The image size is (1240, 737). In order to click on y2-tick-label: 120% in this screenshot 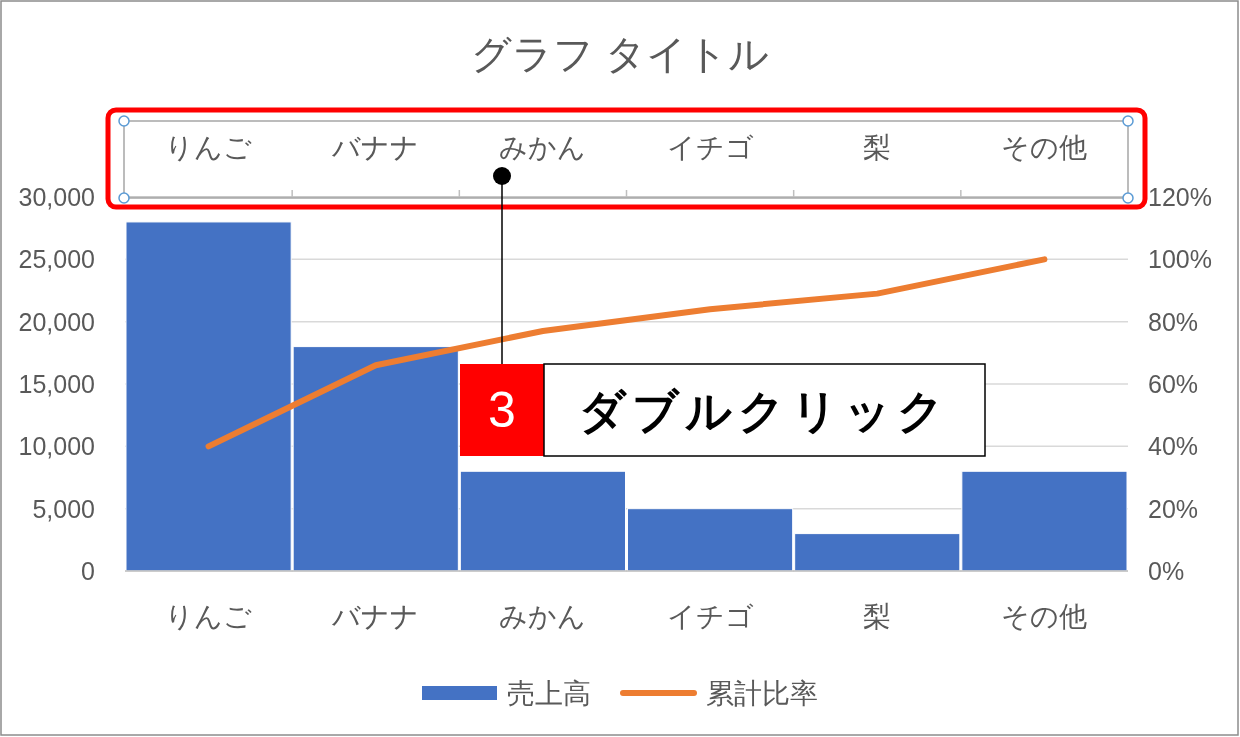, I will do `click(1180, 197)`.